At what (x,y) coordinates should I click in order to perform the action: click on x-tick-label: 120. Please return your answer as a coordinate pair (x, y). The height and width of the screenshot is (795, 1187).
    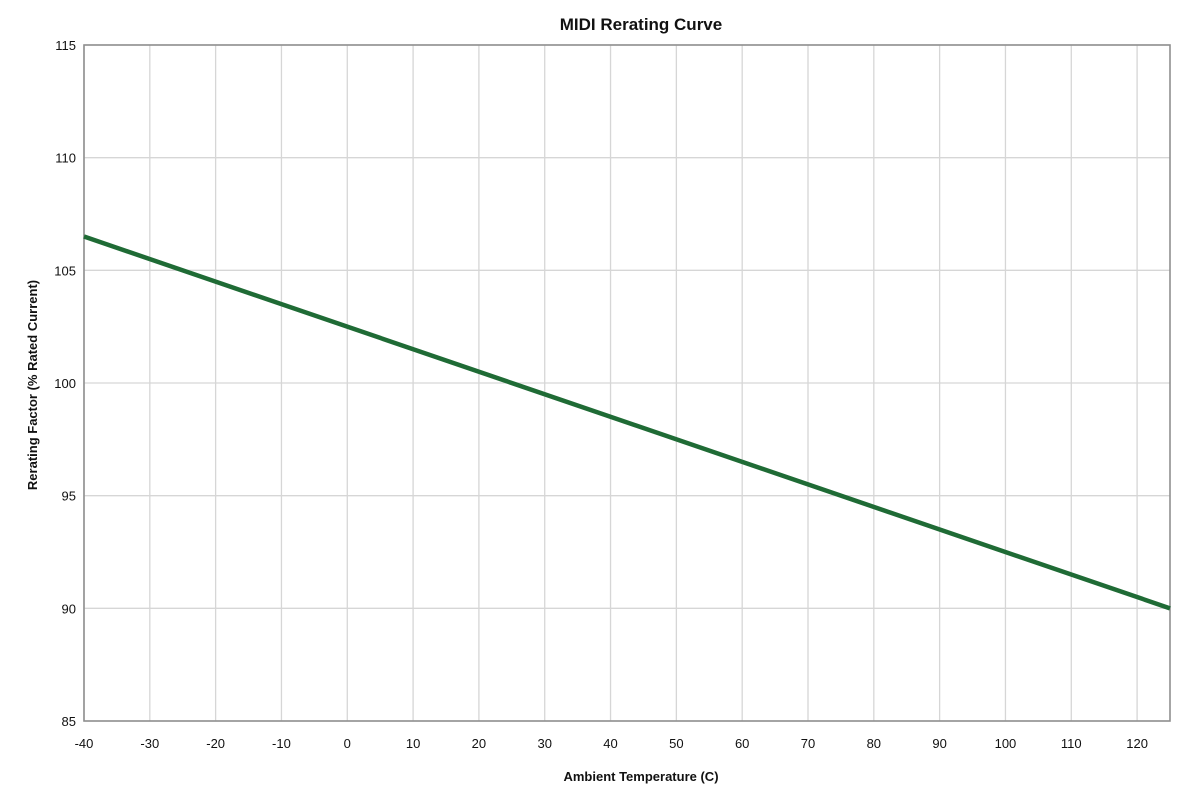
    Looking at the image, I should click on (1137, 743).